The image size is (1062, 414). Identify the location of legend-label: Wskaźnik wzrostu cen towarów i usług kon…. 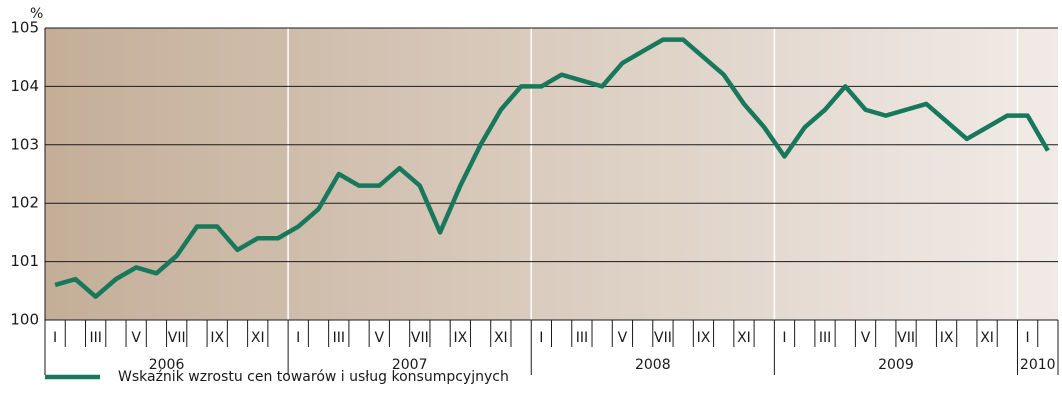
(313, 377).